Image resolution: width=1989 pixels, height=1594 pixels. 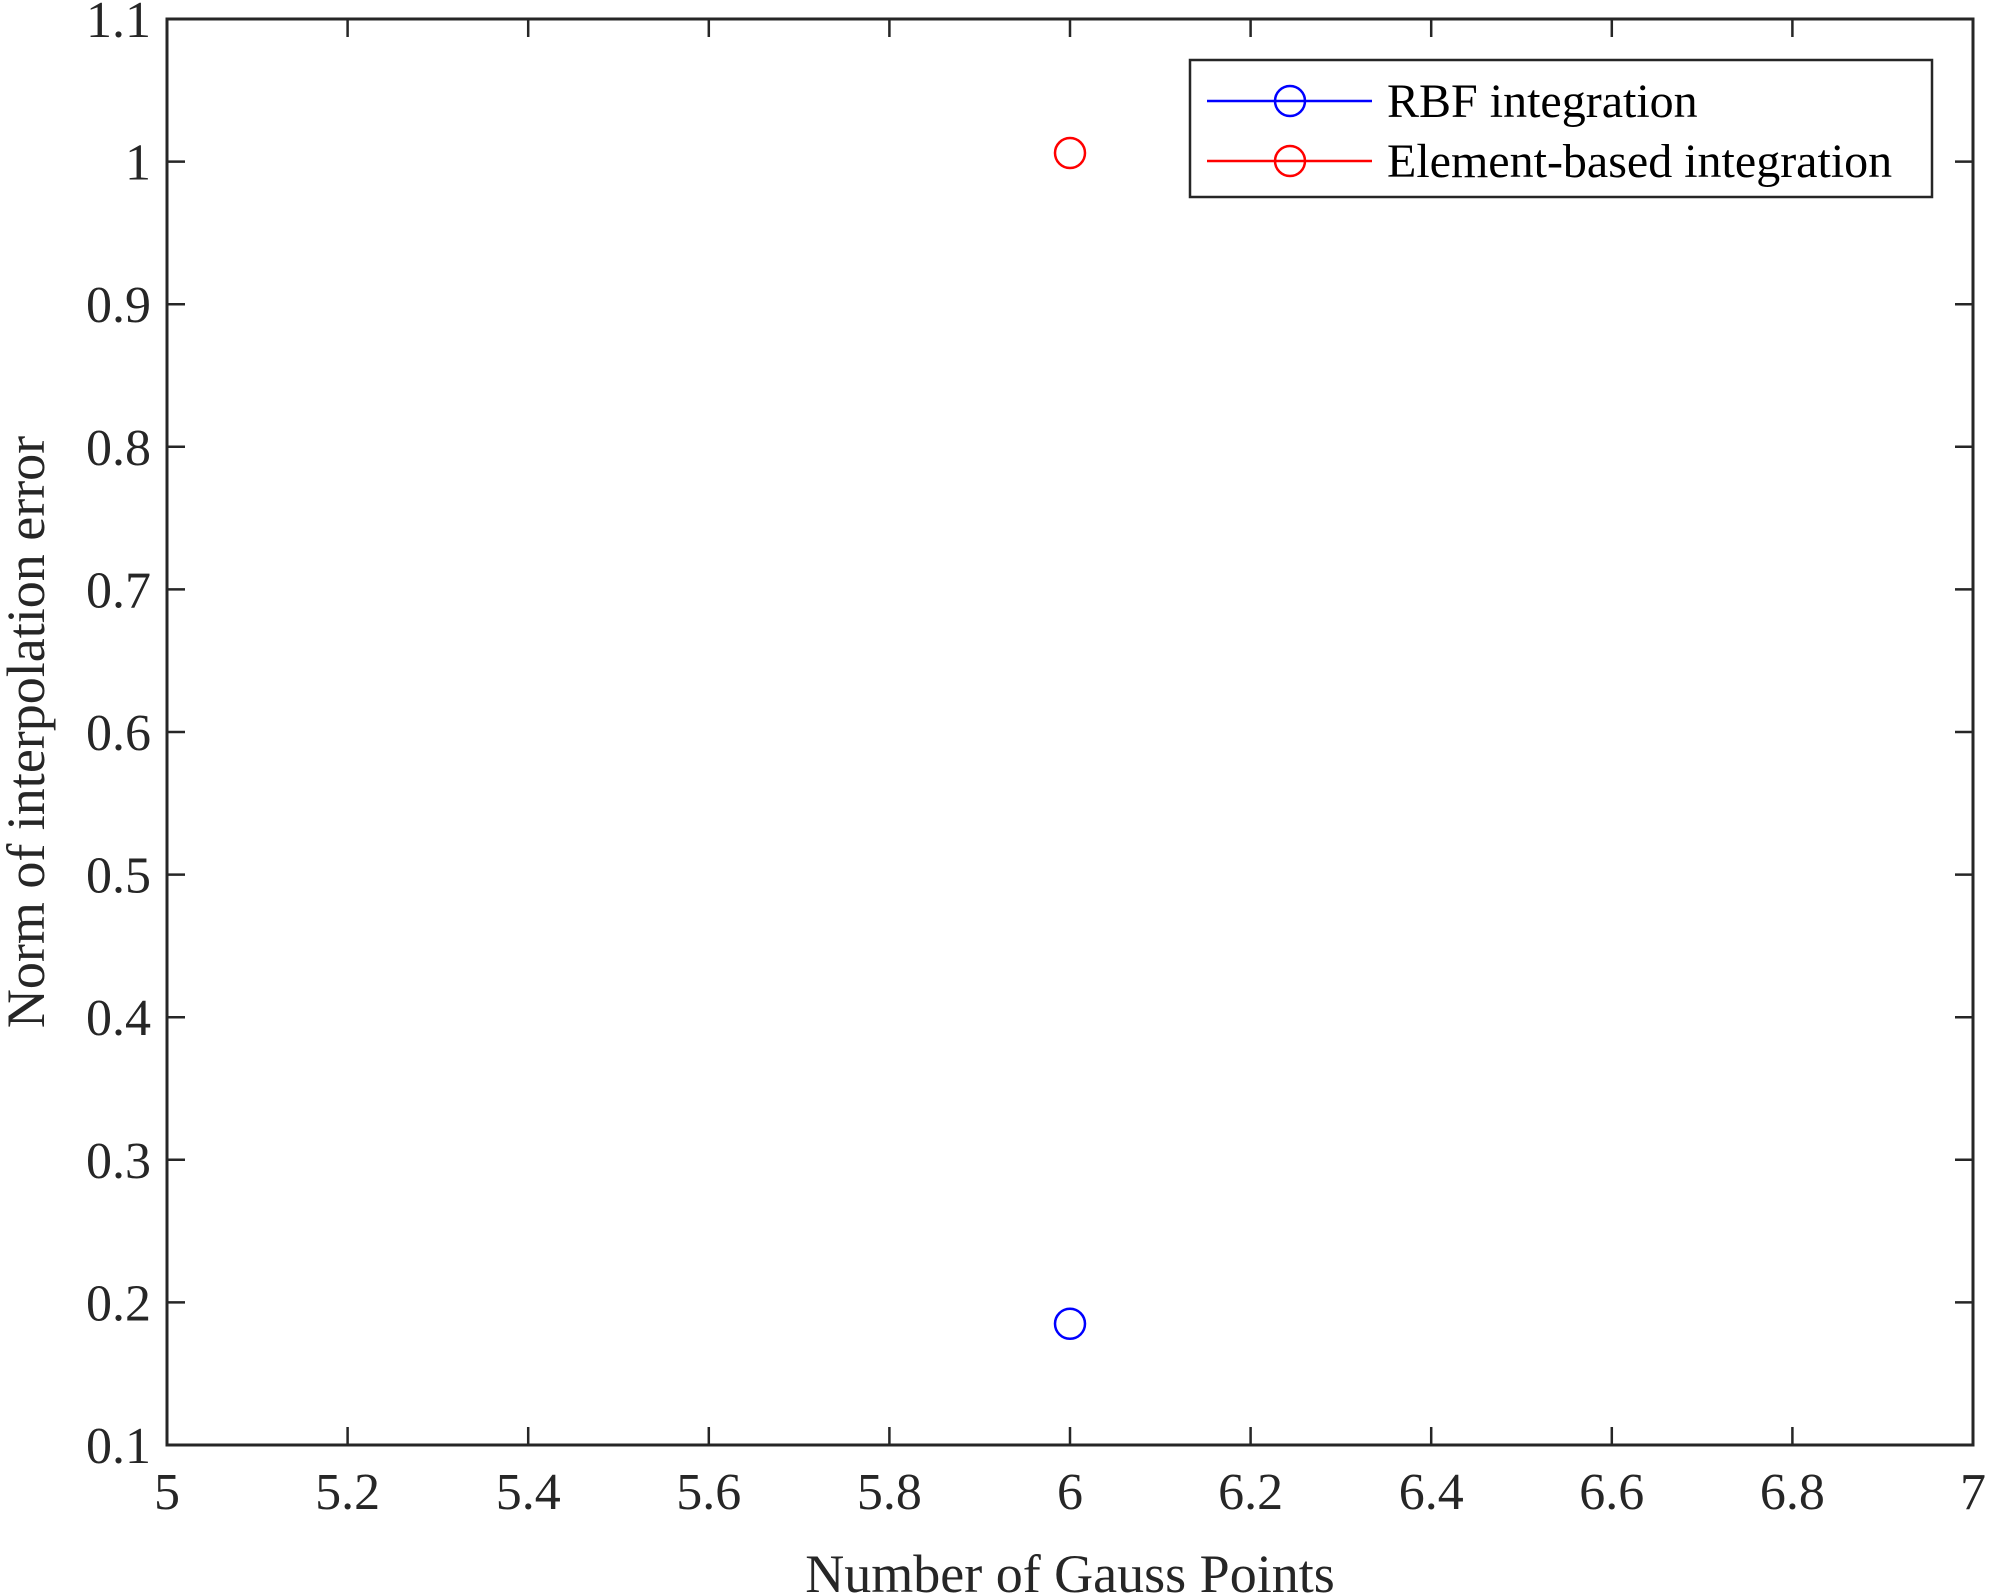 What do you see at coordinates (1069, 1569) in the screenshot?
I see `x-axis-label: Number of Gauss Points` at bounding box center [1069, 1569].